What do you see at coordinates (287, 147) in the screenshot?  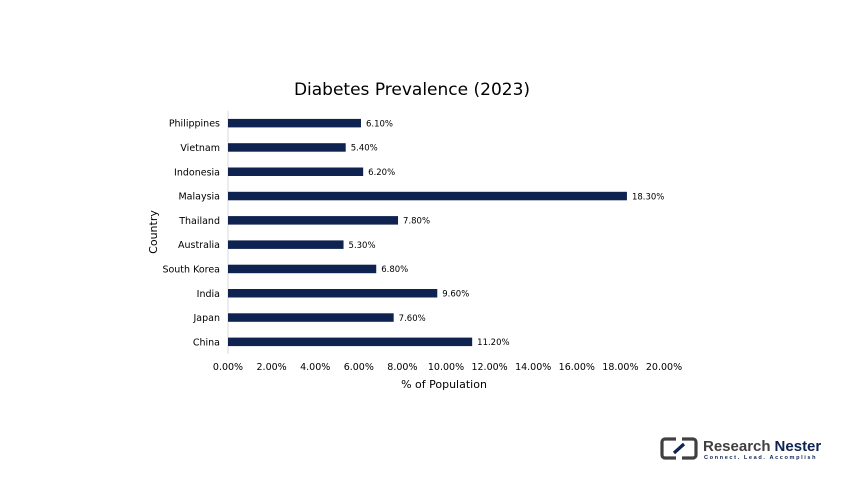 I see `bar-vietnam` at bounding box center [287, 147].